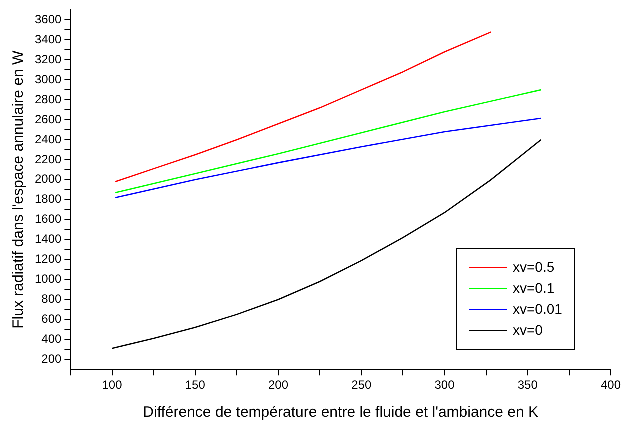 This screenshot has width=624, height=430. Describe the element at coordinates (52, 299) in the screenshot. I see `y-tick-label: 800` at that location.